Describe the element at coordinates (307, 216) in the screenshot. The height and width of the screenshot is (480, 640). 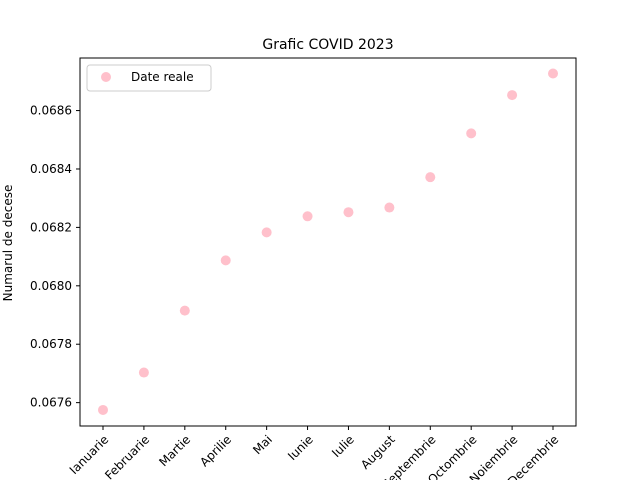
I see `data-point-iunie` at that location.